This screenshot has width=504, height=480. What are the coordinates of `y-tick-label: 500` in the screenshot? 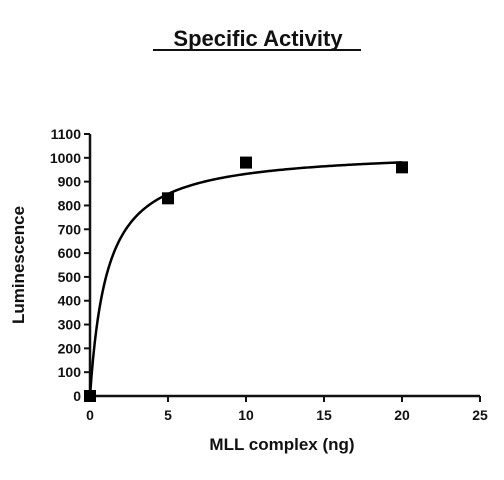 It's located at (70, 277).